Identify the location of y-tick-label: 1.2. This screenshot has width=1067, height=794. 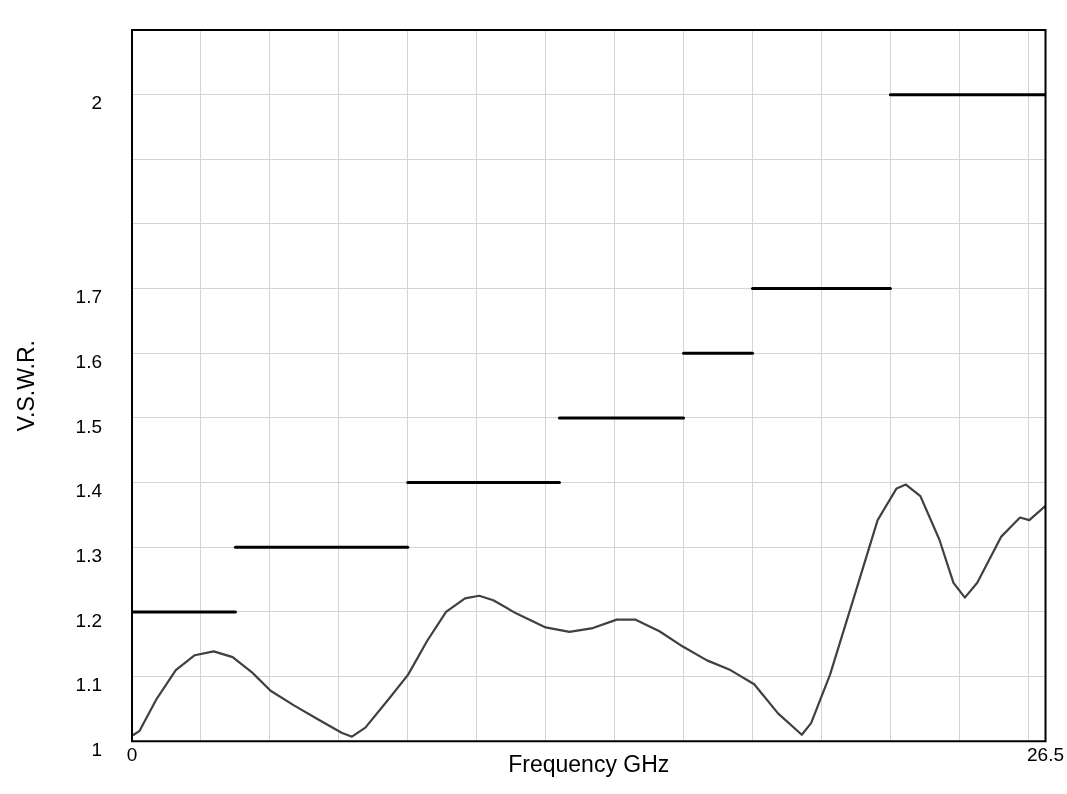
(89, 620).